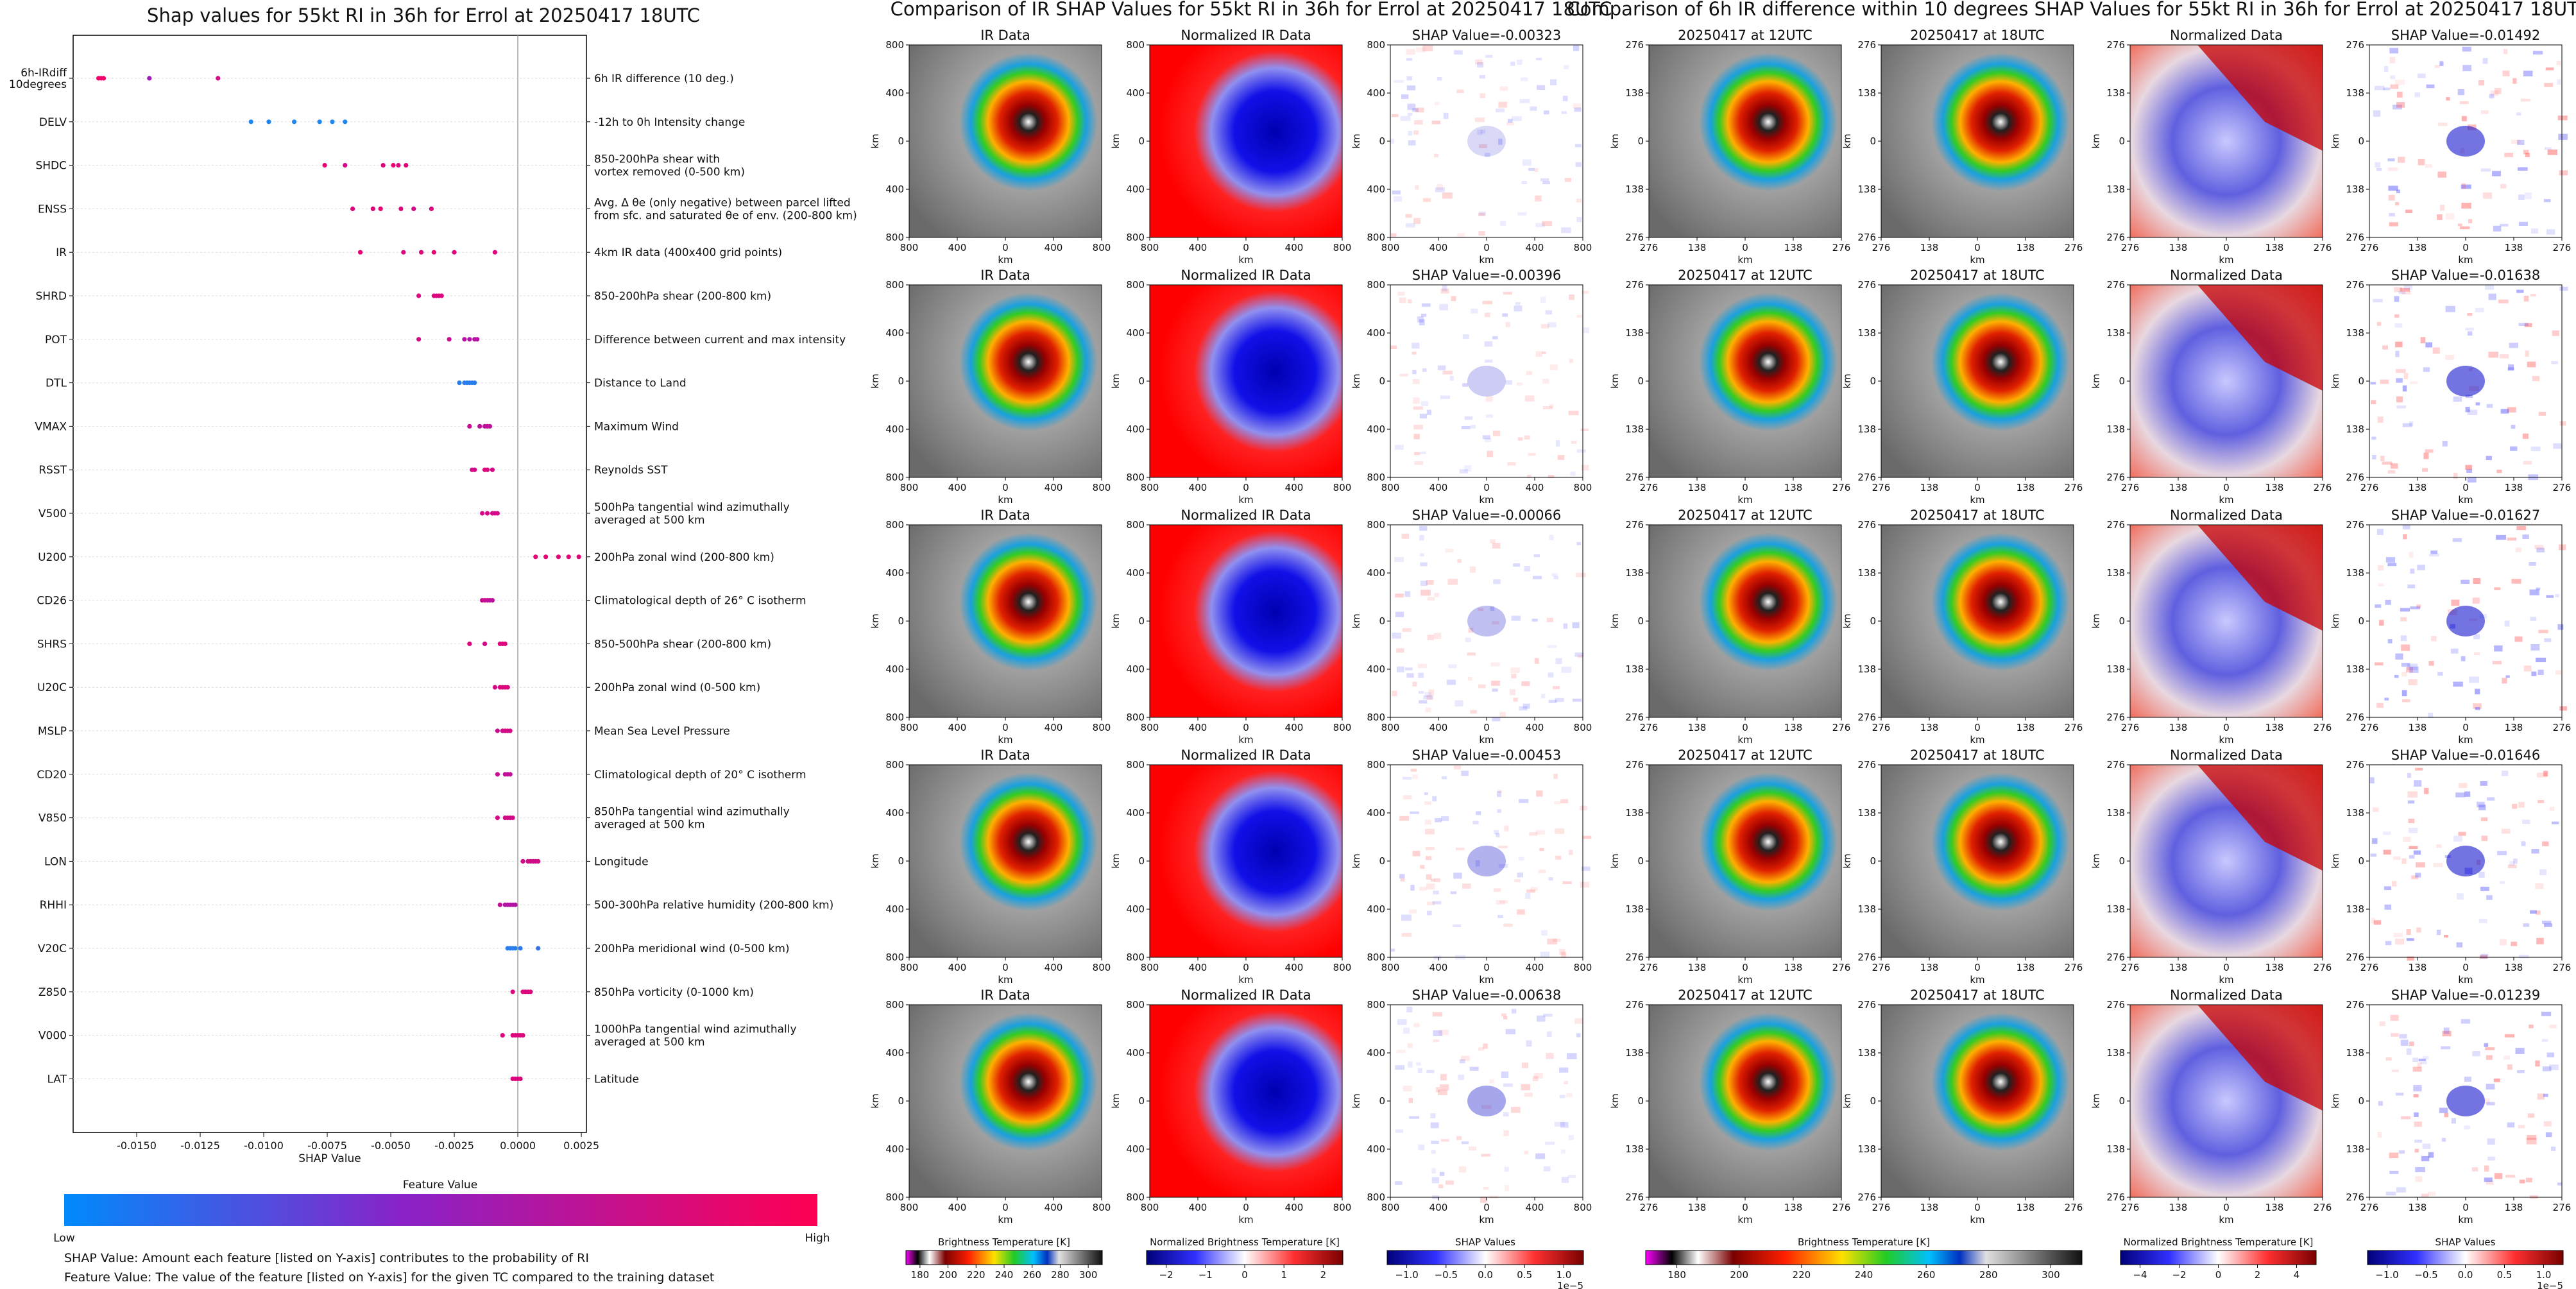 This screenshot has width=2576, height=1289. Describe the element at coordinates (2504, 1275) in the screenshot. I see `colorbar-tick-label: 0.5` at that location.